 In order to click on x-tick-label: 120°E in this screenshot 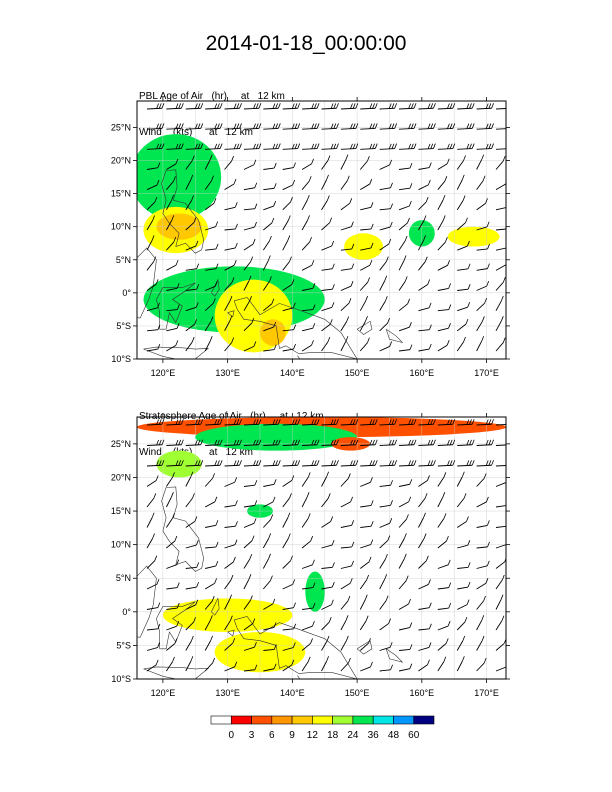, I will do `click(163, 693)`.